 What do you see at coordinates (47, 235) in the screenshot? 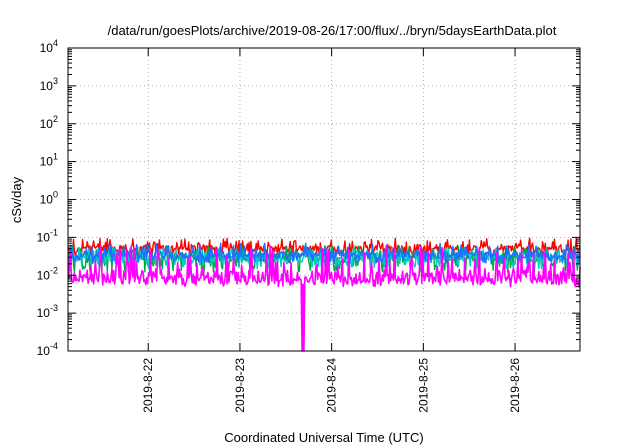
I see `y-tick-label: 10⁻¹` at bounding box center [47, 235].